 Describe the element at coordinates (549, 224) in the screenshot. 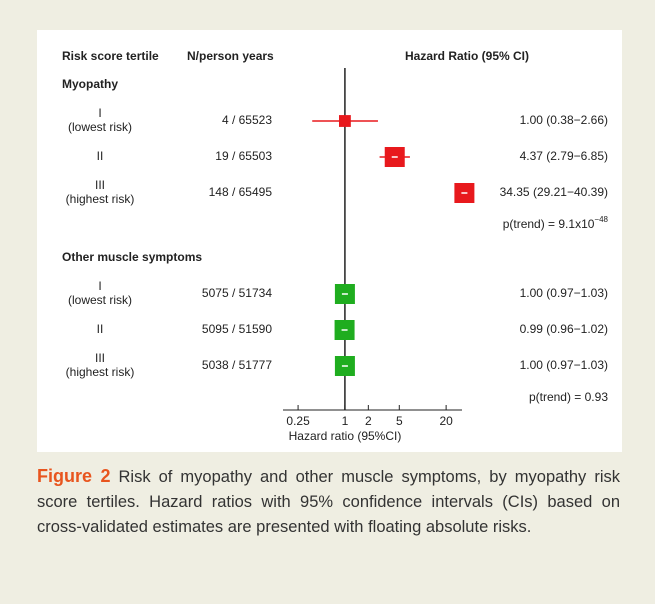

I see `p-trend-text: p(trend) = 9.1x10` at that location.